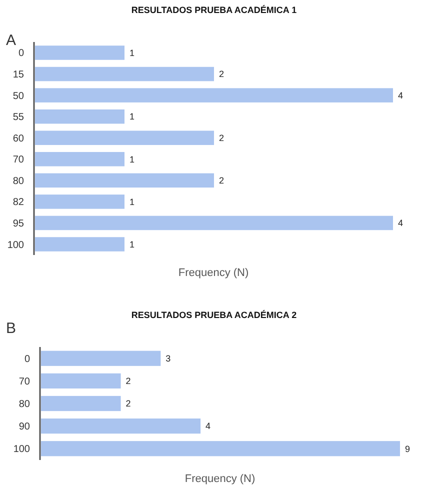 The image size is (428, 497). I want to click on text: A, so click(11, 40).